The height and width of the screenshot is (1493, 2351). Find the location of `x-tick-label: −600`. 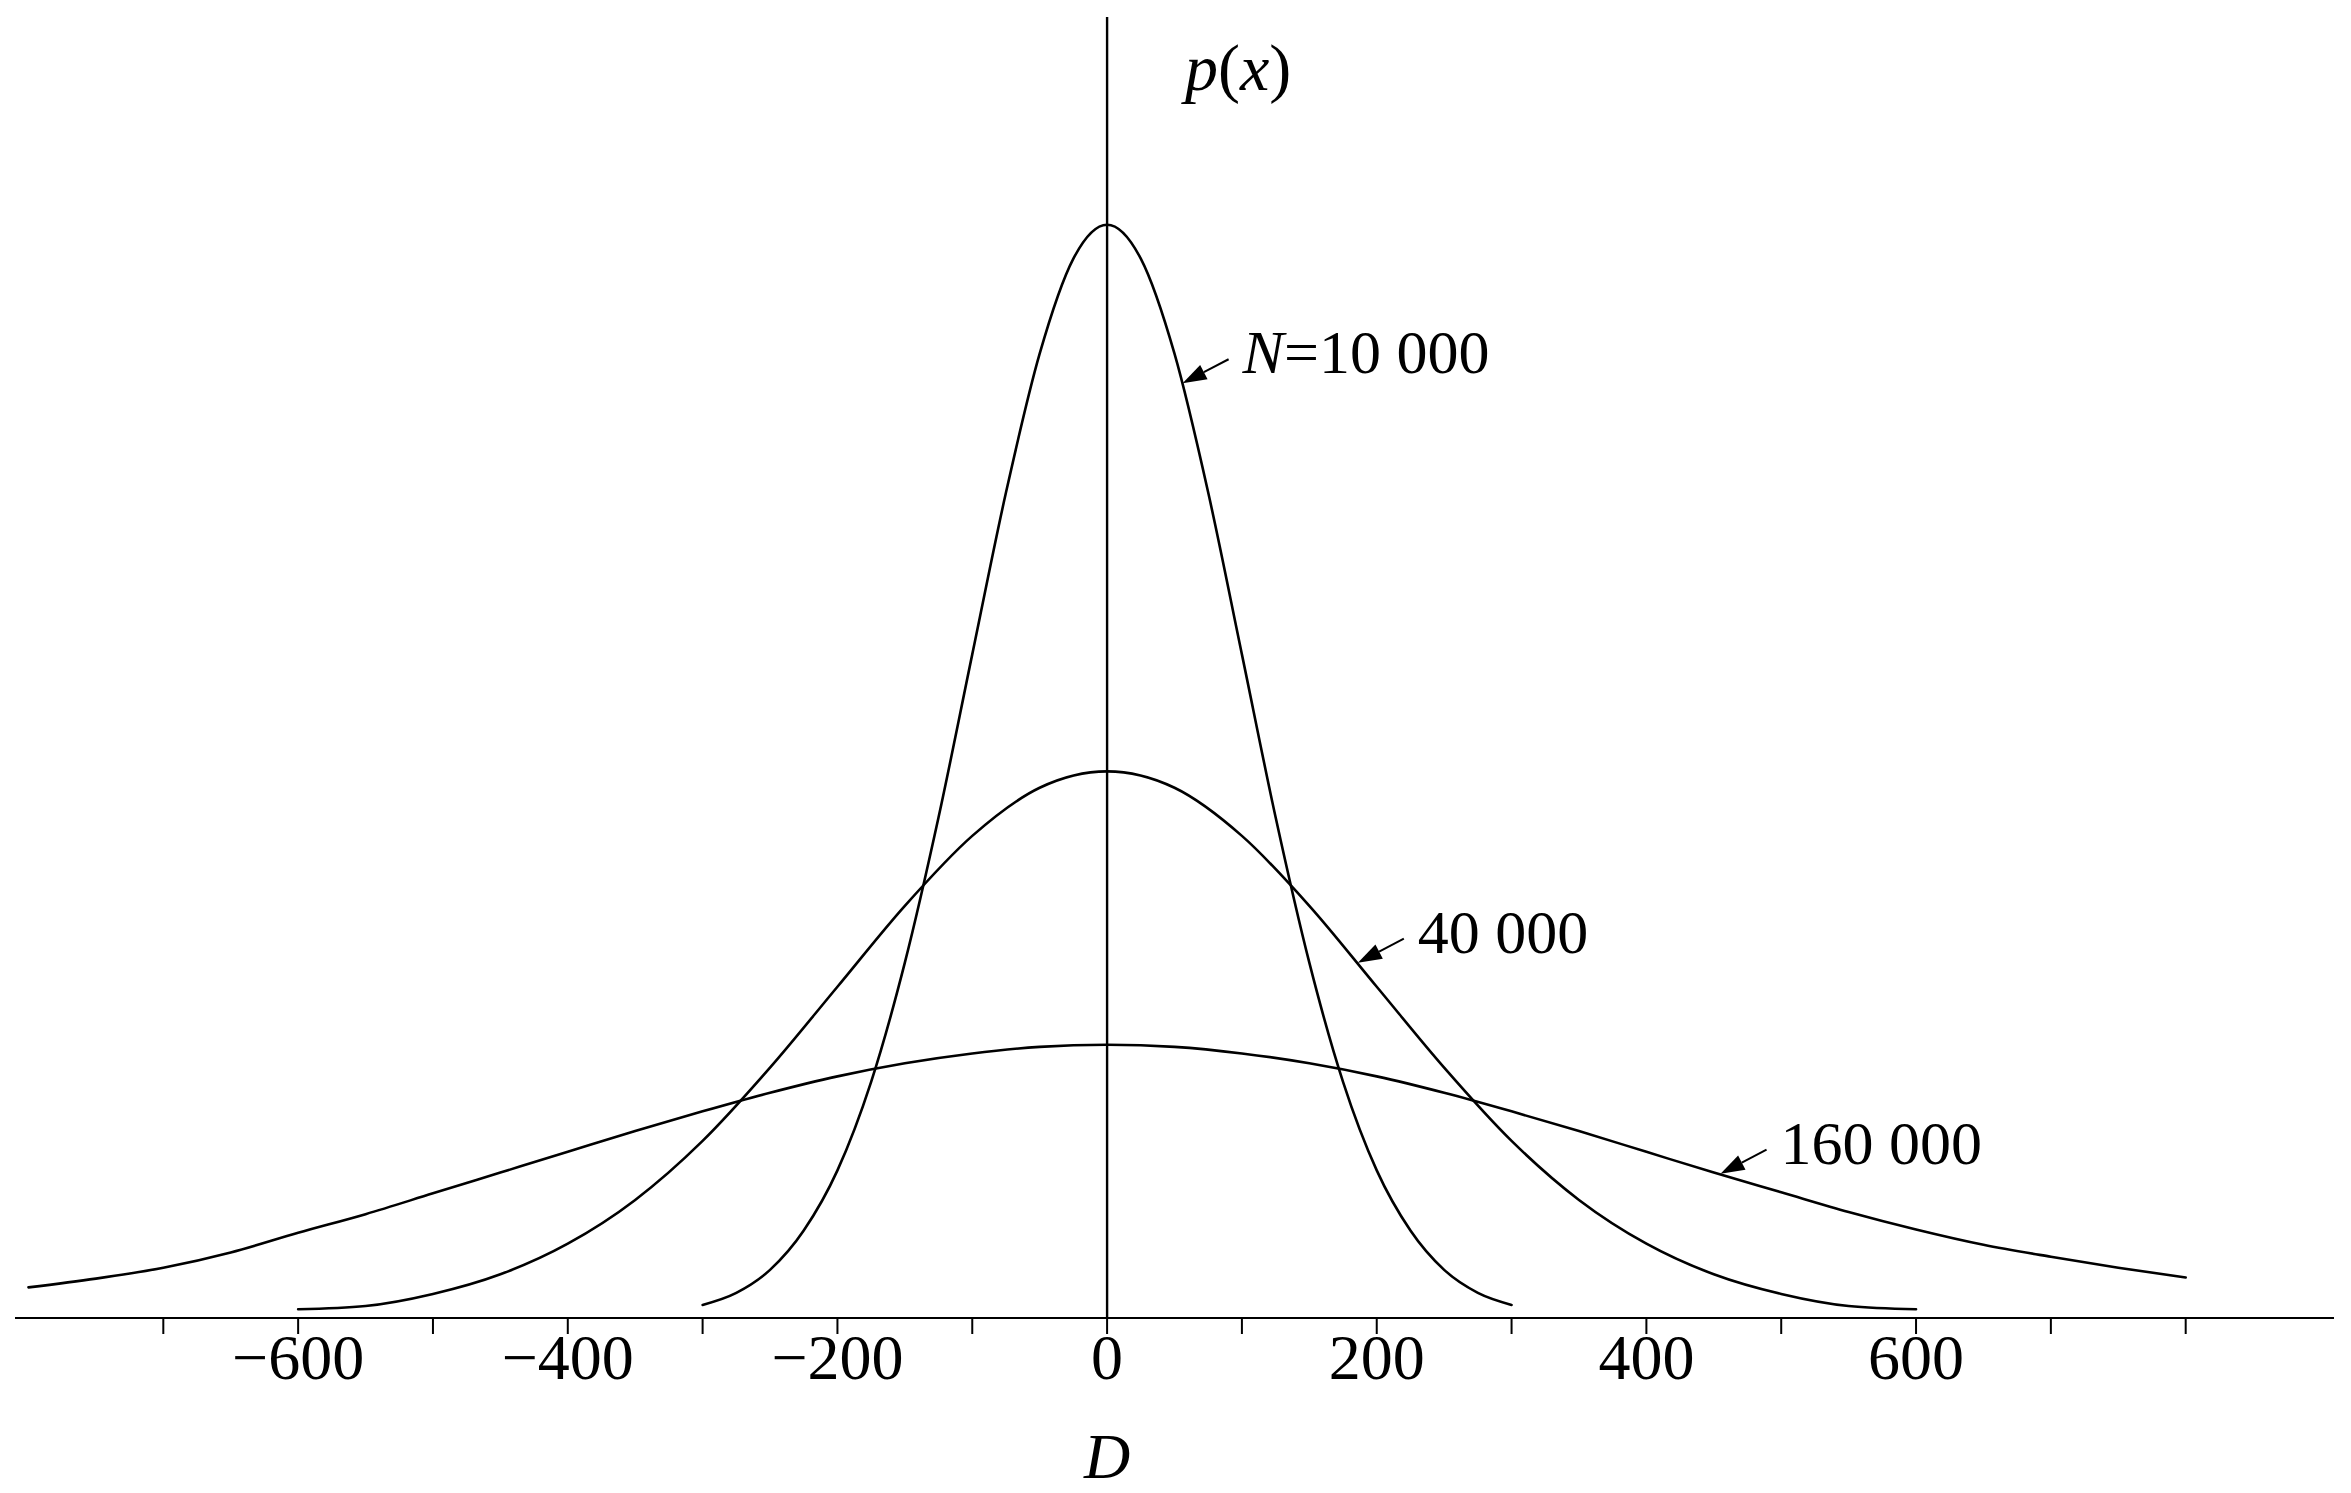

x-tick-label: −600 is located at coordinates (298, 1358).